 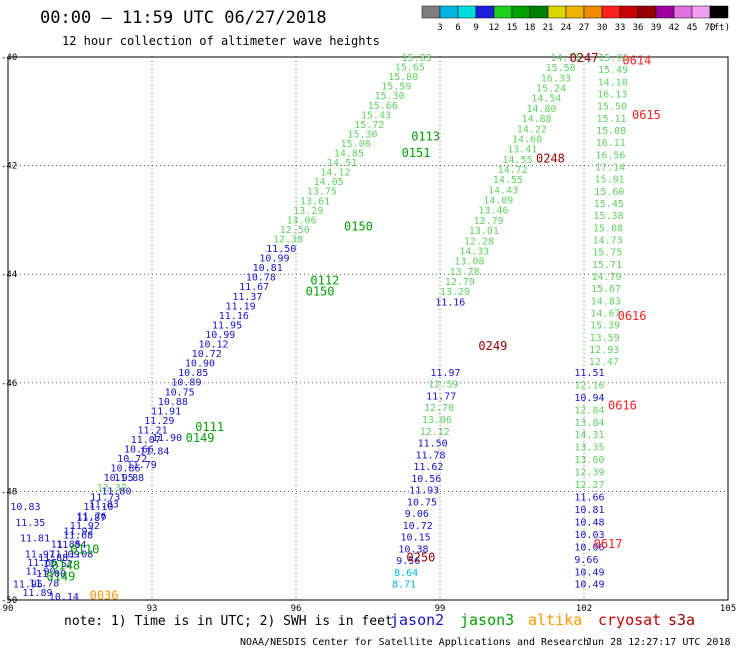 What do you see at coordinates (457, 28) in the screenshot?
I see `scale-label: 6` at bounding box center [457, 28].